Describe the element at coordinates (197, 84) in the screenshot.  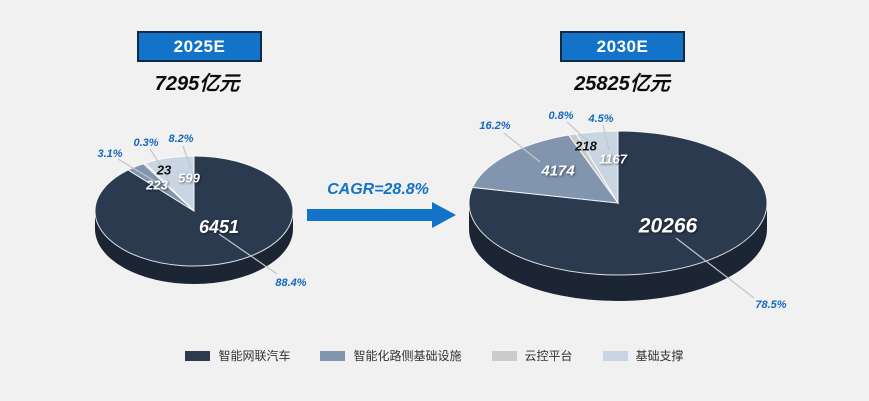
I see `market-size-2025: 7295亿元` at that location.